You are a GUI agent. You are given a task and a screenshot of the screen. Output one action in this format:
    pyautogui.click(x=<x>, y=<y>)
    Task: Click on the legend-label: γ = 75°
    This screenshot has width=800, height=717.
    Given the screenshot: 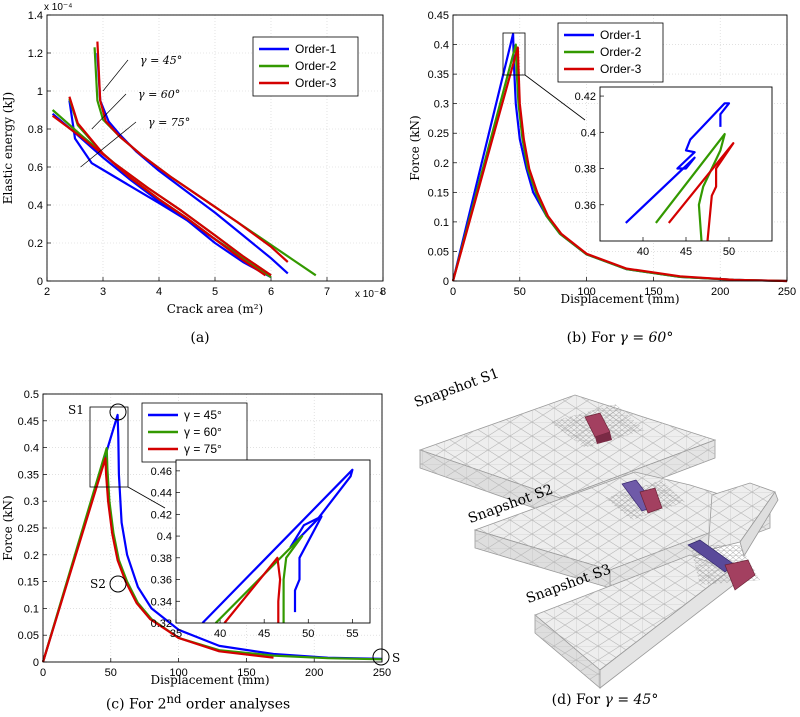 What is the action you would take?
    pyautogui.click(x=203, y=449)
    